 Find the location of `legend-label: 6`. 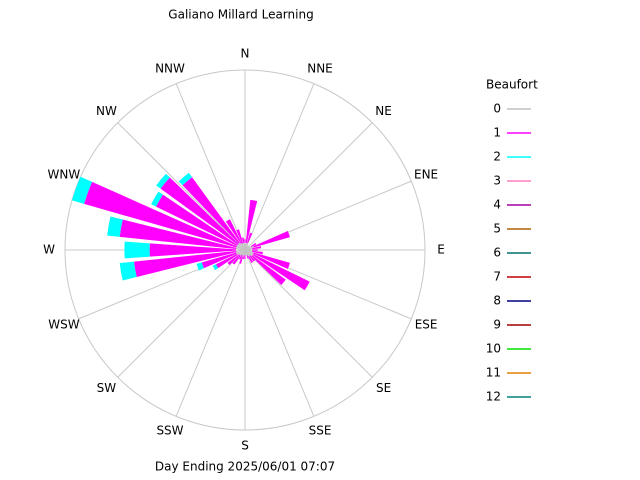

legend-label: 6 is located at coordinates (497, 253).